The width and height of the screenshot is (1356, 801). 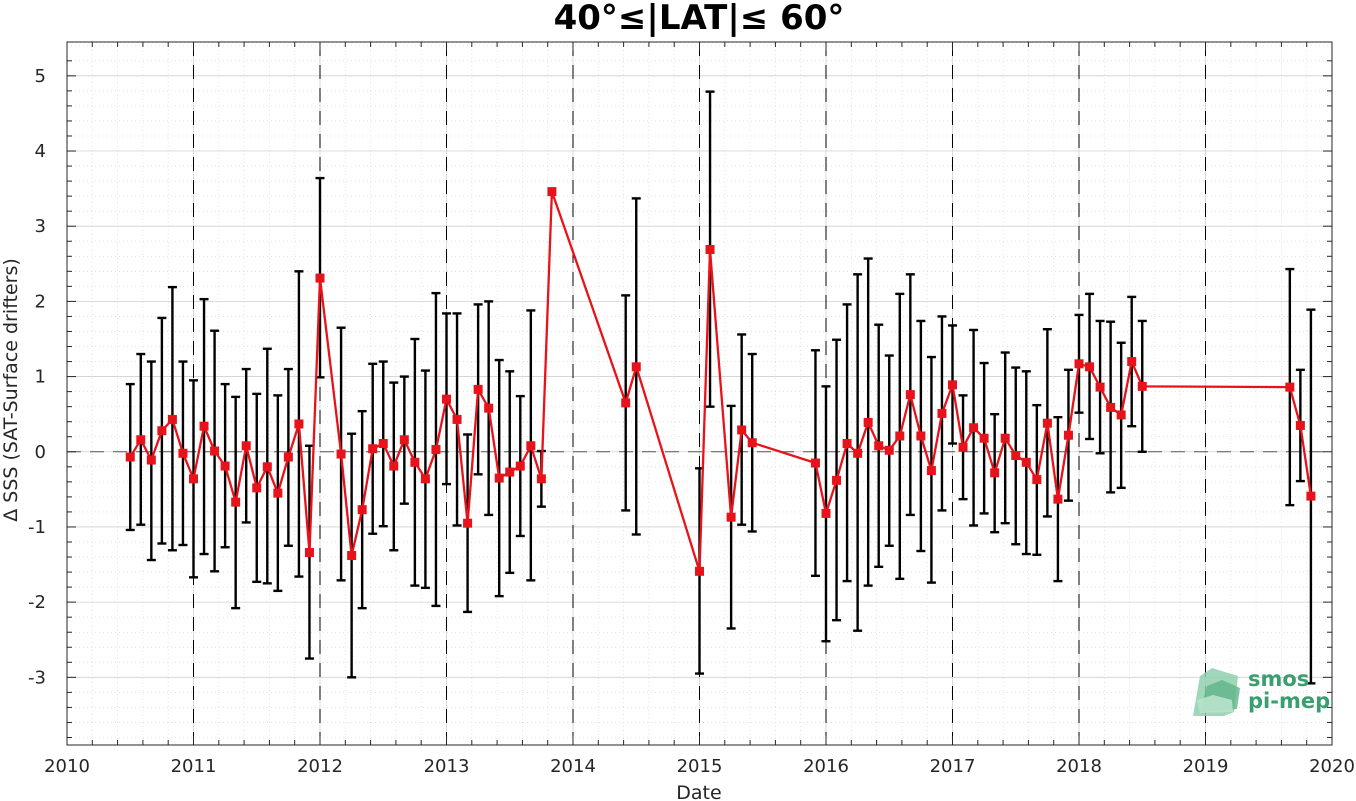 What do you see at coordinates (1206, 766) in the screenshot?
I see `x-tick-label: 2019` at bounding box center [1206, 766].